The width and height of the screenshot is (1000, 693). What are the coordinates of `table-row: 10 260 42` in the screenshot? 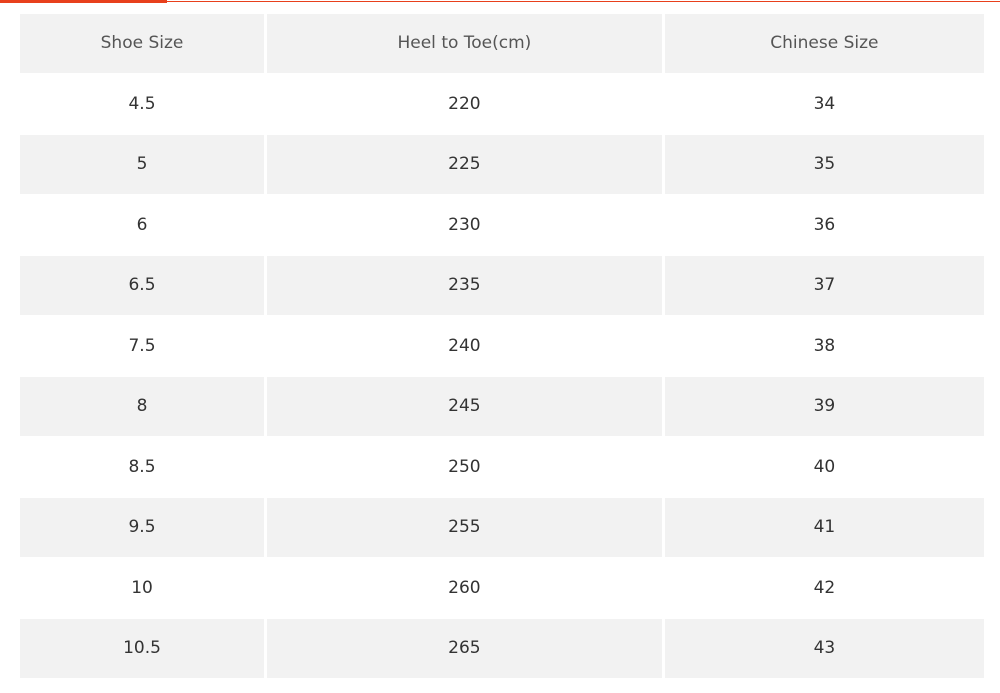 It's located at (502, 588).